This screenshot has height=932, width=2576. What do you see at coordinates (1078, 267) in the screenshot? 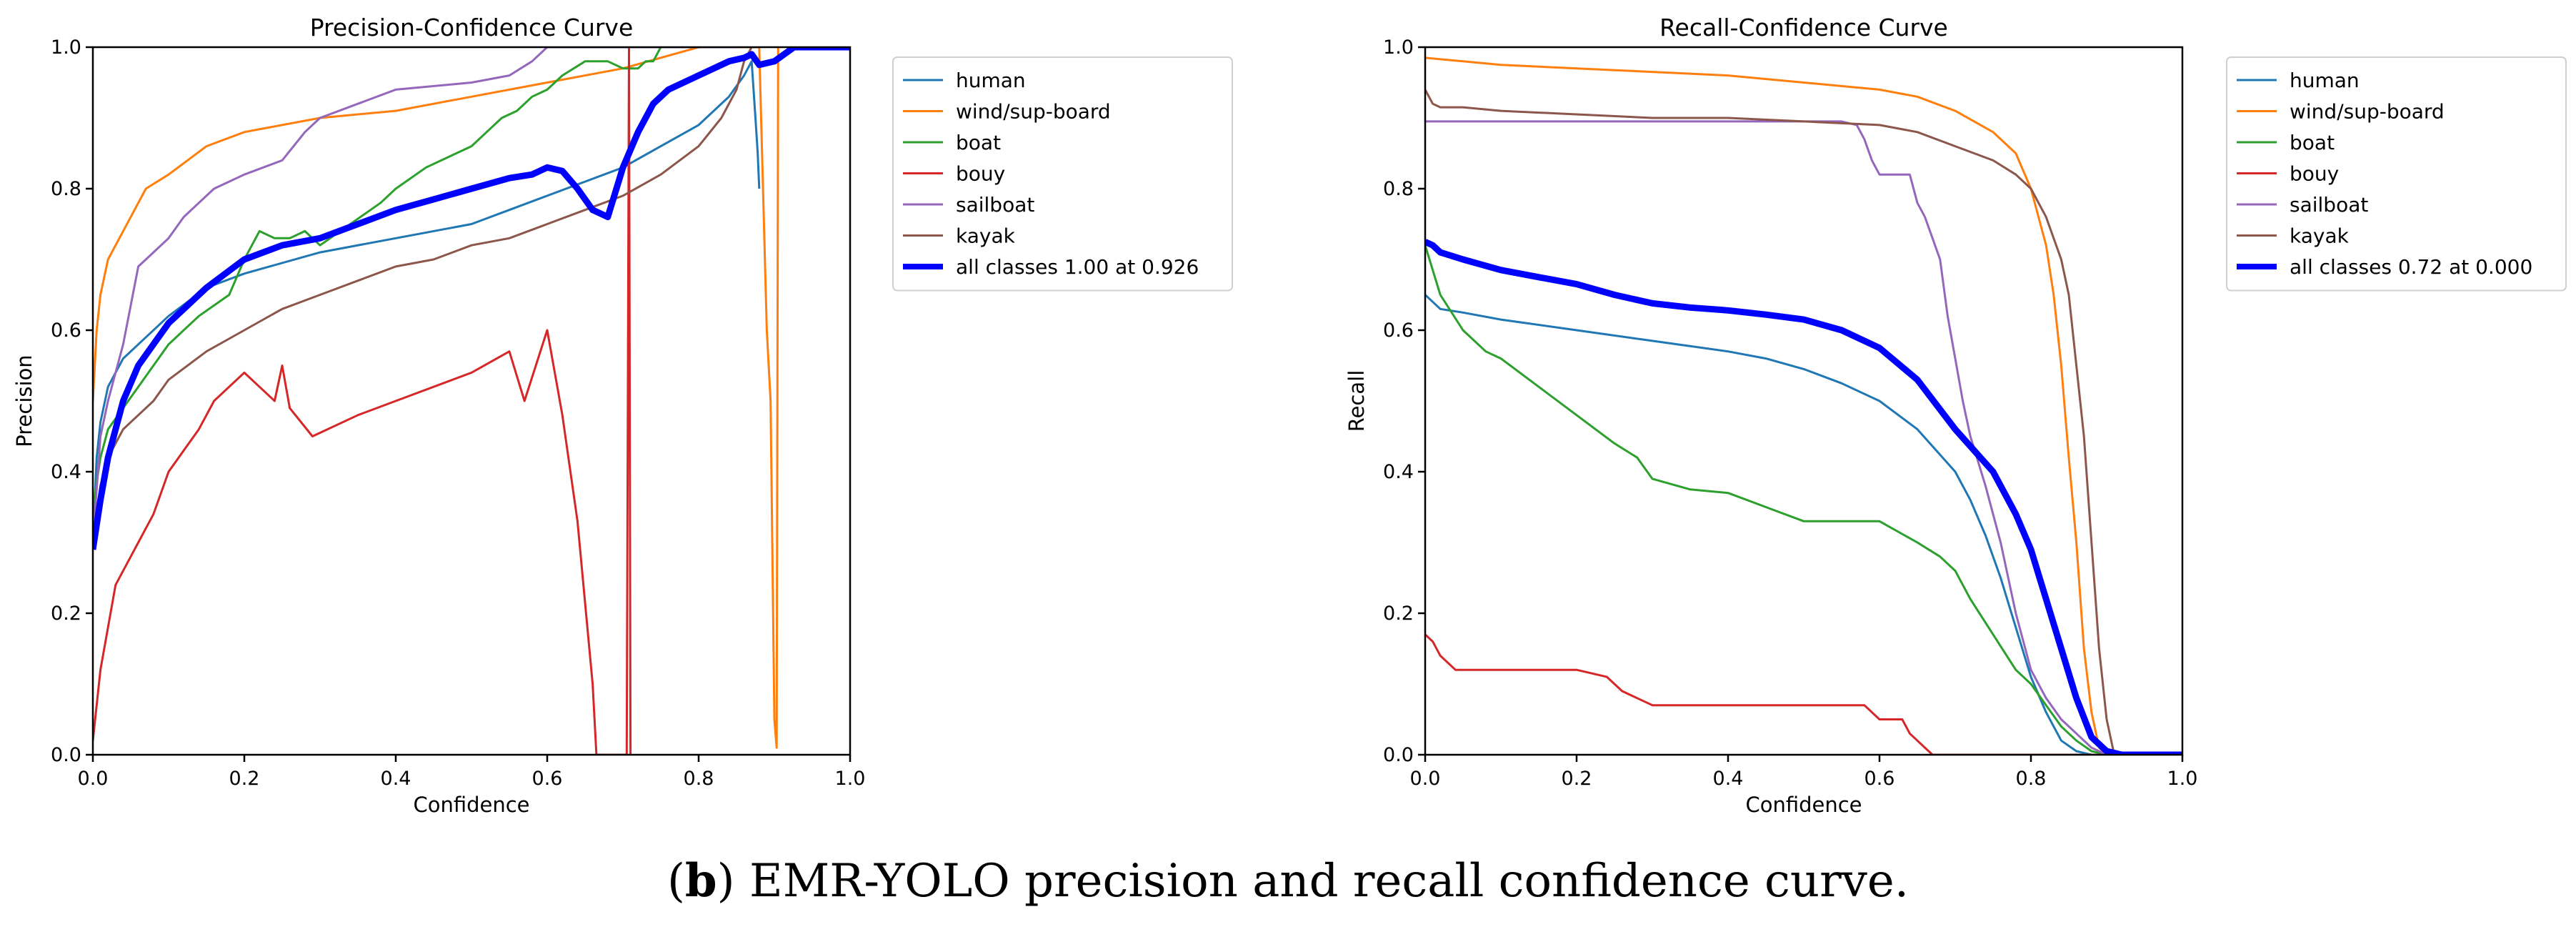
I see `legend-entry: all classes 1.00 at 0.926` at bounding box center [1078, 267].